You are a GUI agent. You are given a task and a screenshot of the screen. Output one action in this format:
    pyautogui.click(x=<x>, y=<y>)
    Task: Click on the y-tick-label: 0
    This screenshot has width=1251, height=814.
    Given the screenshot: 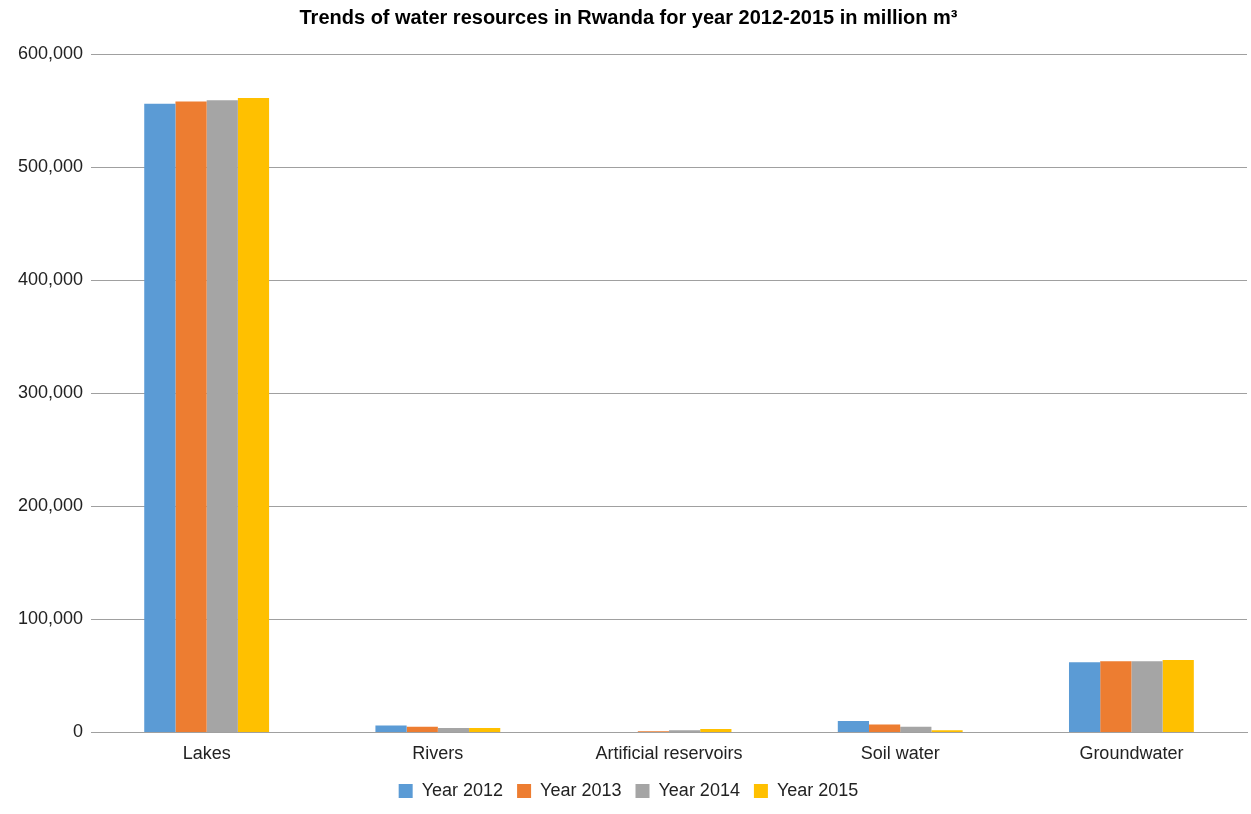 What is the action you would take?
    pyautogui.click(x=78, y=731)
    